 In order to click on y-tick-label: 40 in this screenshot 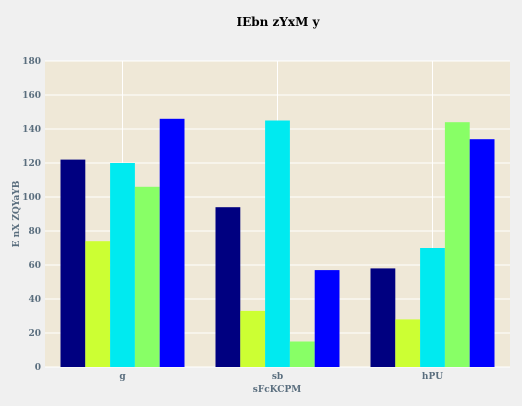, I will do `click(34, 300)`.